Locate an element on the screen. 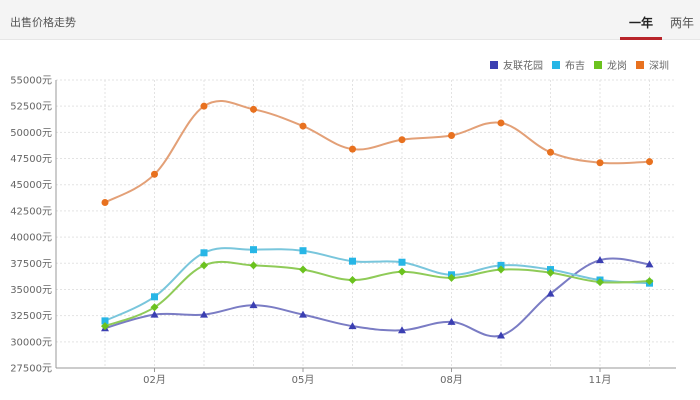 The height and width of the screenshot is (400, 700). y-tick-label: 42500元 is located at coordinates (31, 211).